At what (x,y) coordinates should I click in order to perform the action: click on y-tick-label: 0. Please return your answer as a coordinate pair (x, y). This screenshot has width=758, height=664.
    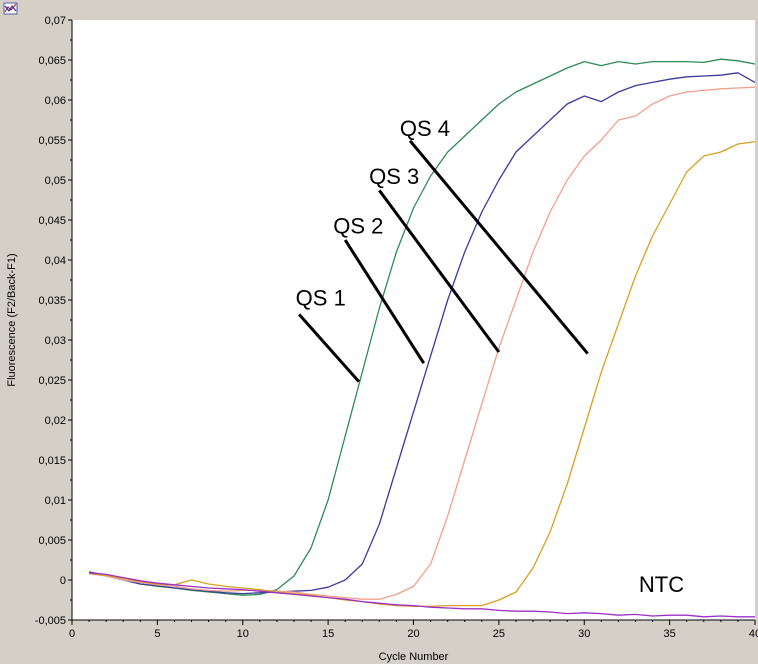
    Looking at the image, I should click on (63, 581).